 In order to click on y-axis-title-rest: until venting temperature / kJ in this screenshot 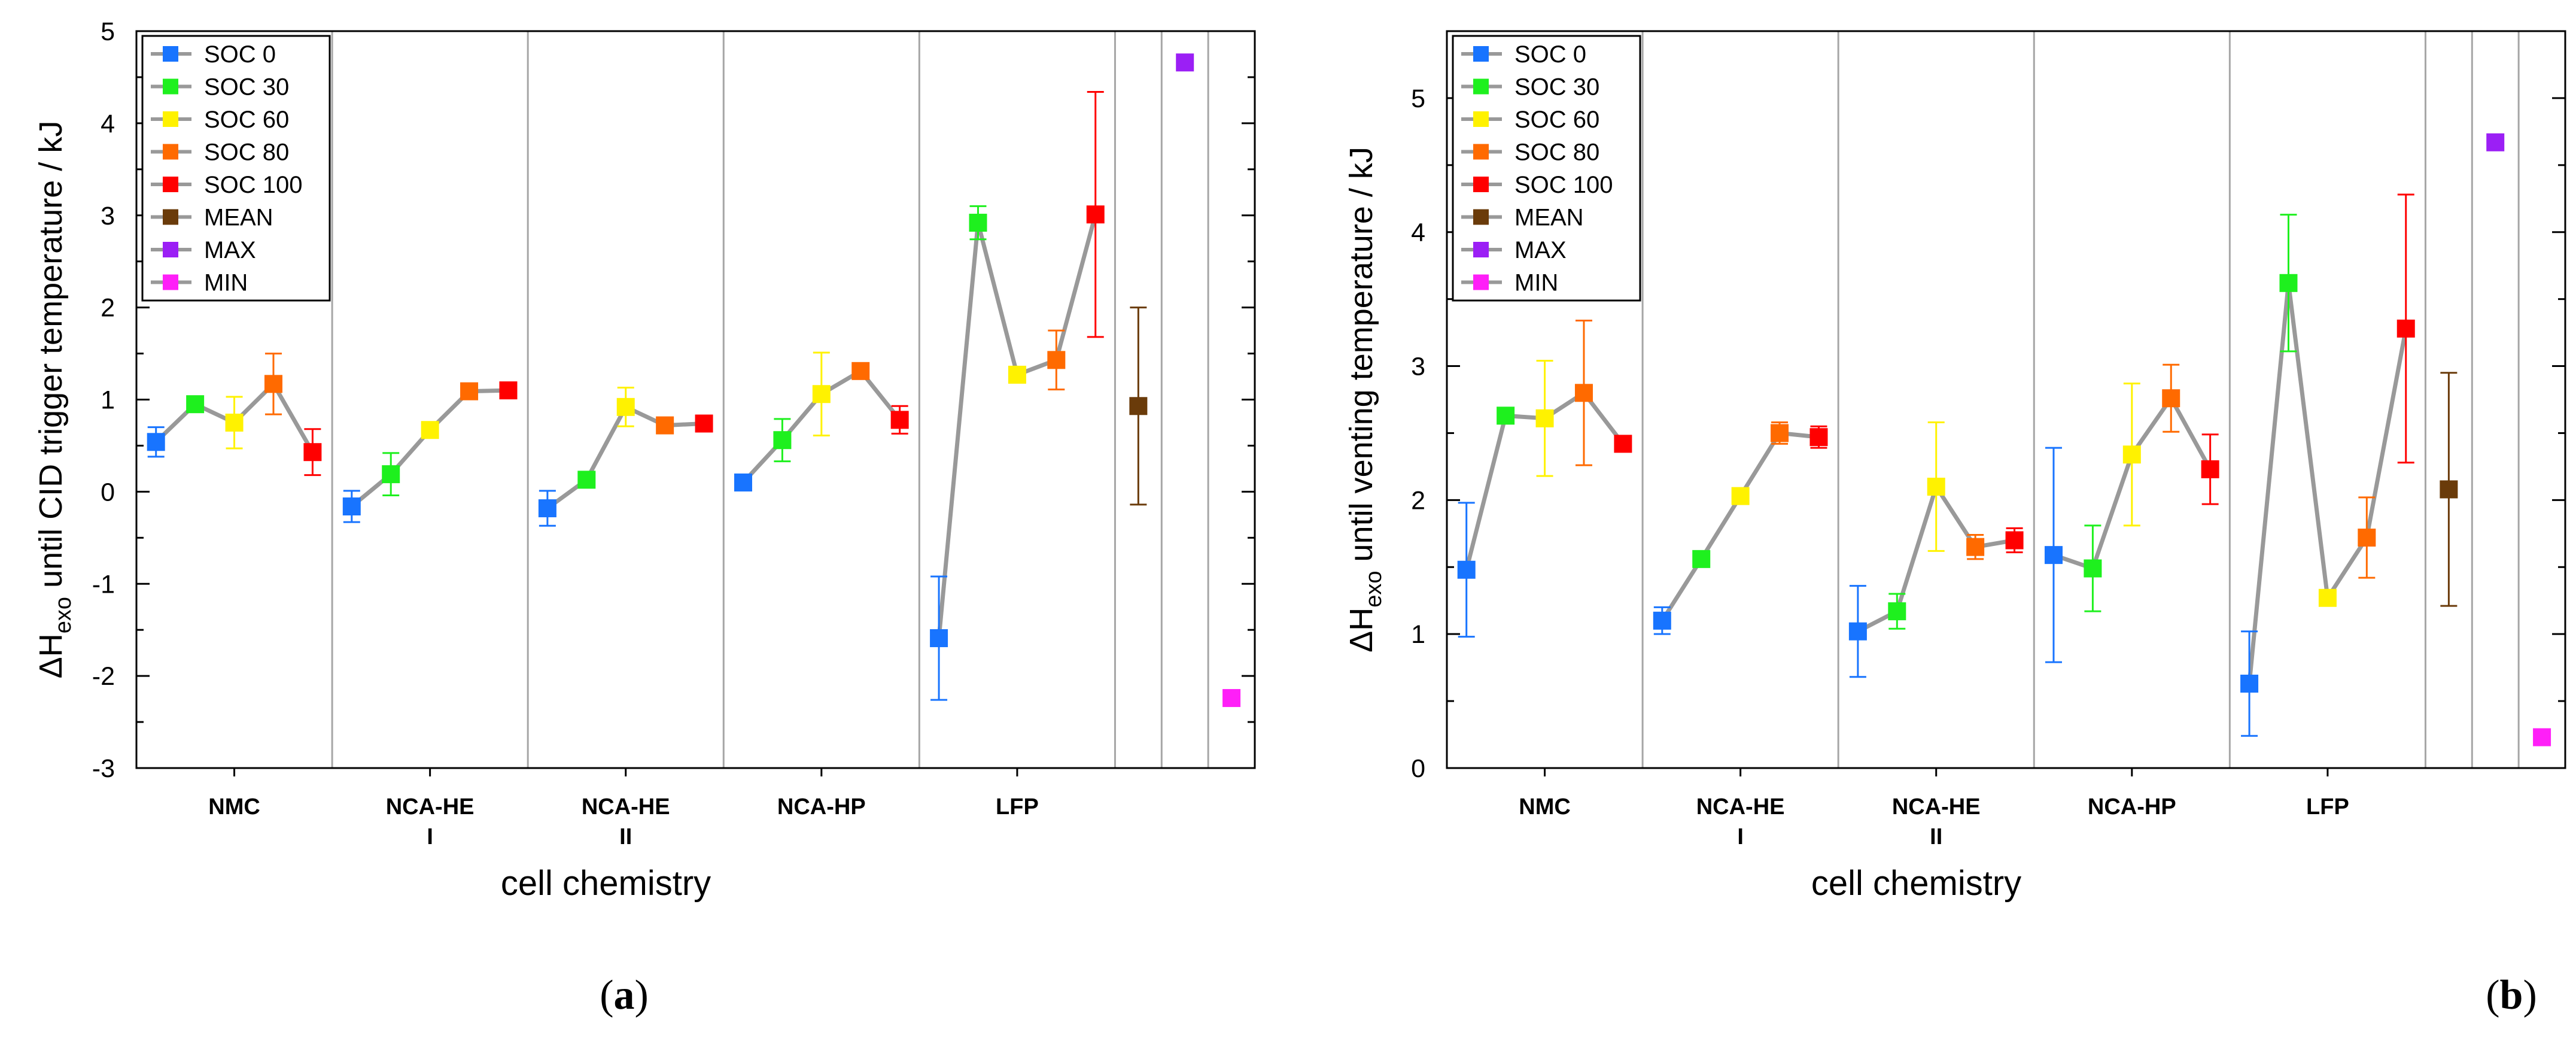, I will do `click(1361, 358)`.